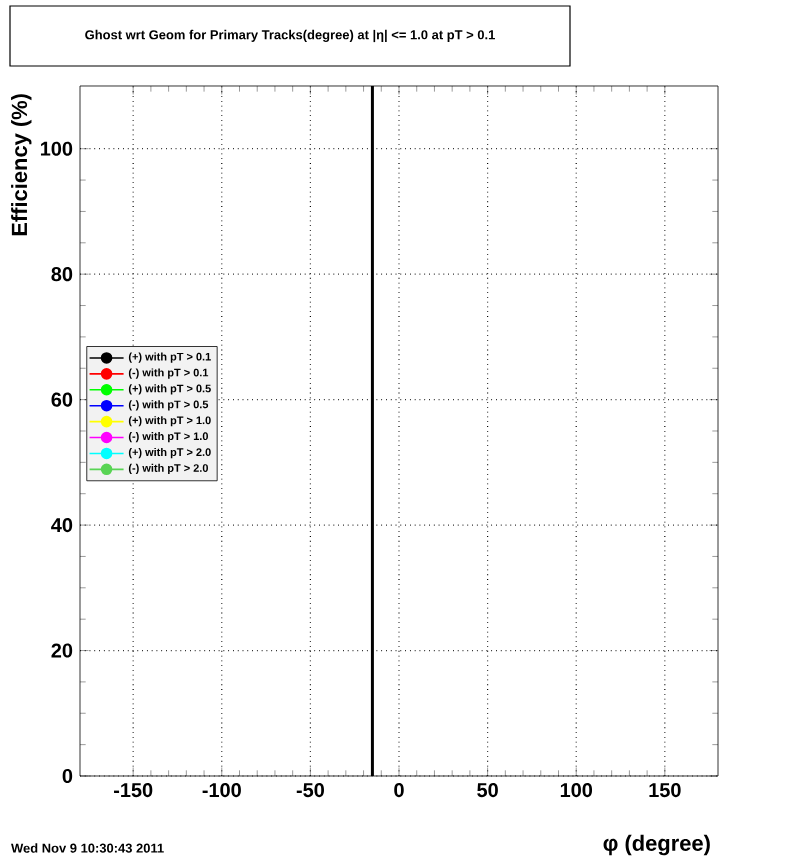  What do you see at coordinates (133, 790) in the screenshot?
I see `x-tick-label: -150` at bounding box center [133, 790].